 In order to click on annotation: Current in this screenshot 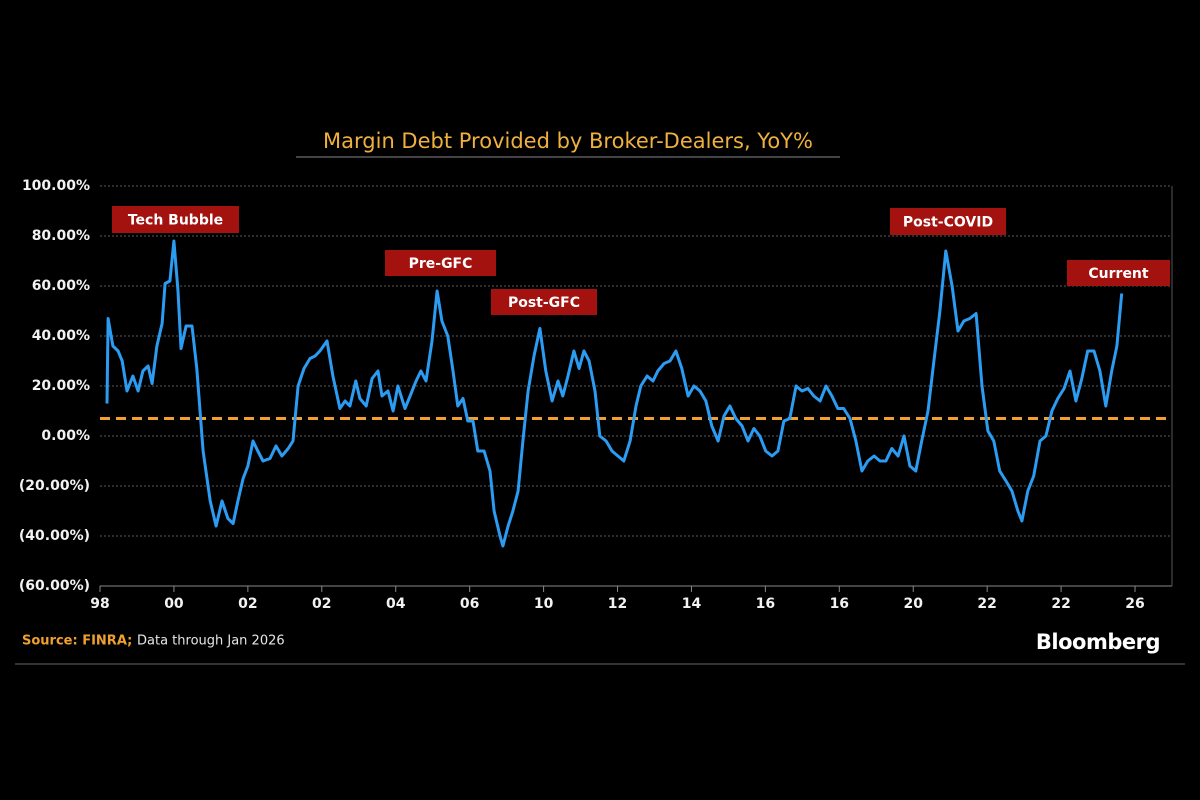, I will do `click(1118, 274)`.